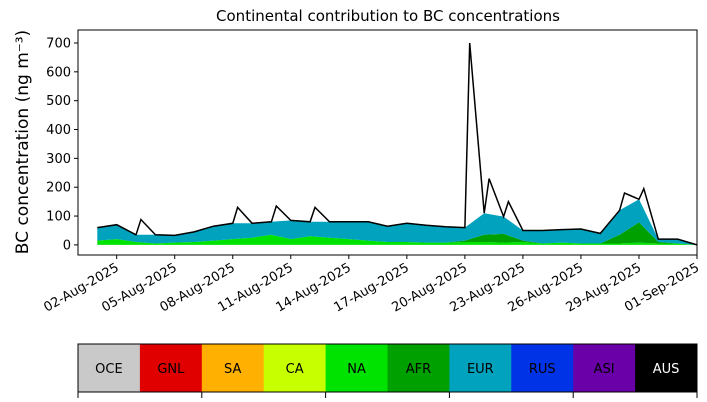 This screenshot has width=707, height=402. I want to click on area-series-group, so click(397, 222).